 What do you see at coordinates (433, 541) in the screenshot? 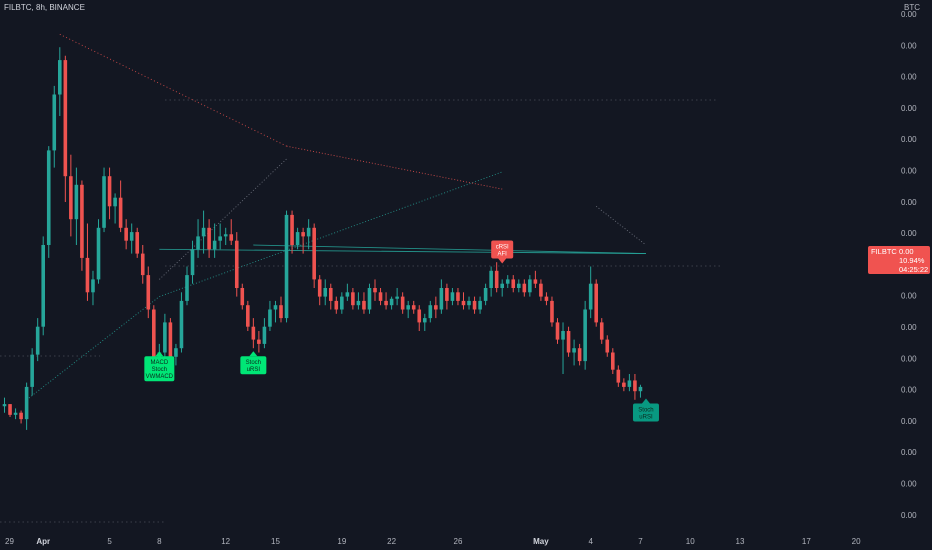
I see `time-axis: 29 Apr 5 8 12 15 19 22 26 May 4 7 10 13 17 20` at bounding box center [433, 541].